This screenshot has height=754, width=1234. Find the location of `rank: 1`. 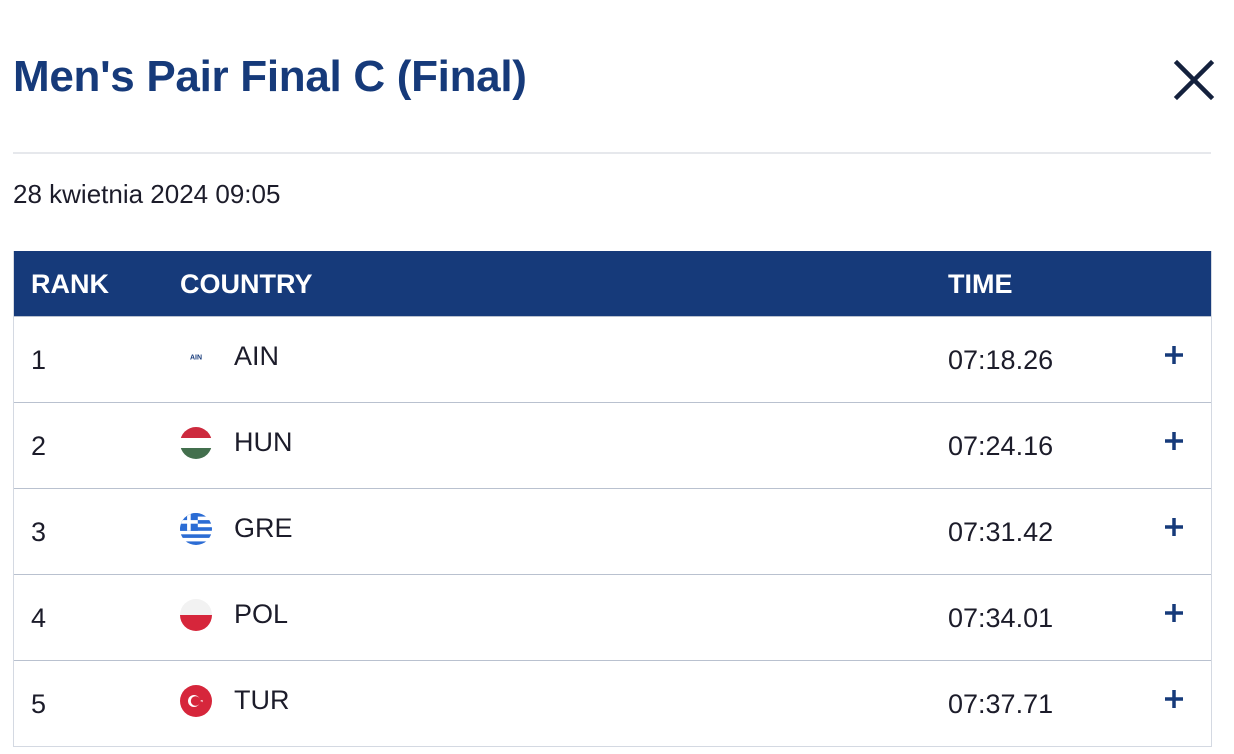

rank: 1 is located at coordinates (39, 360).